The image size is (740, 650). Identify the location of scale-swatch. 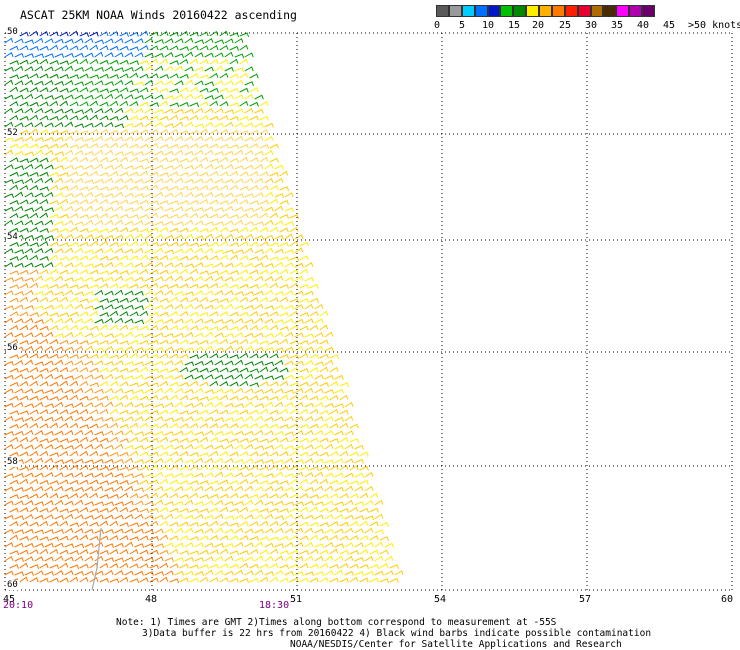
(623, 11).